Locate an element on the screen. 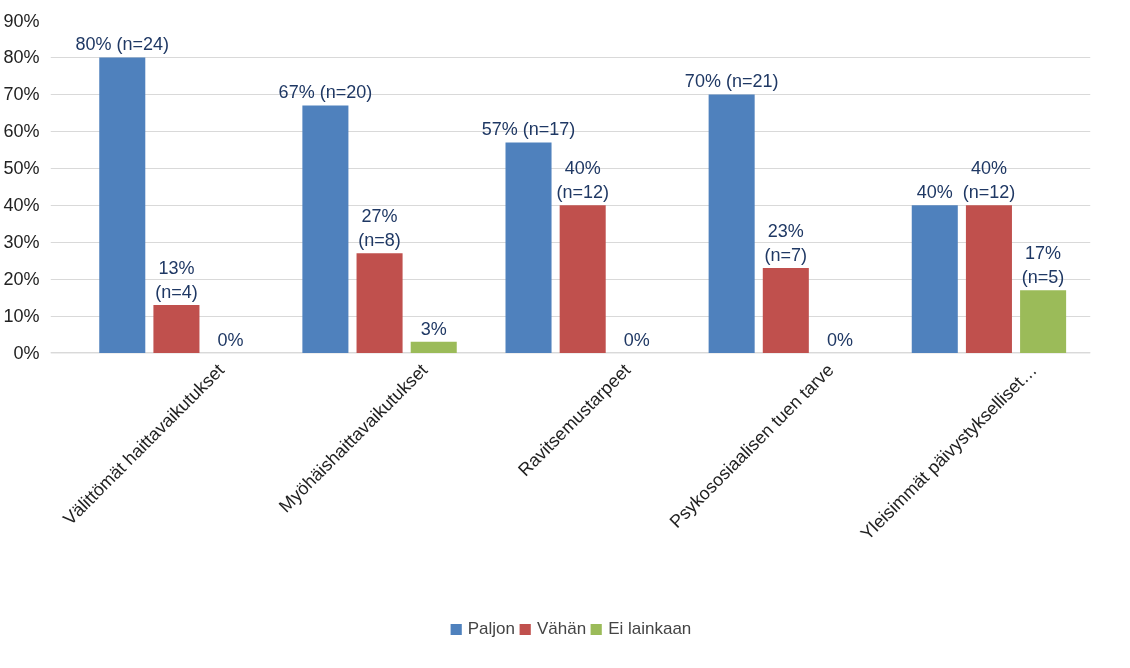  y-tick-label: 0% is located at coordinates (26, 352).